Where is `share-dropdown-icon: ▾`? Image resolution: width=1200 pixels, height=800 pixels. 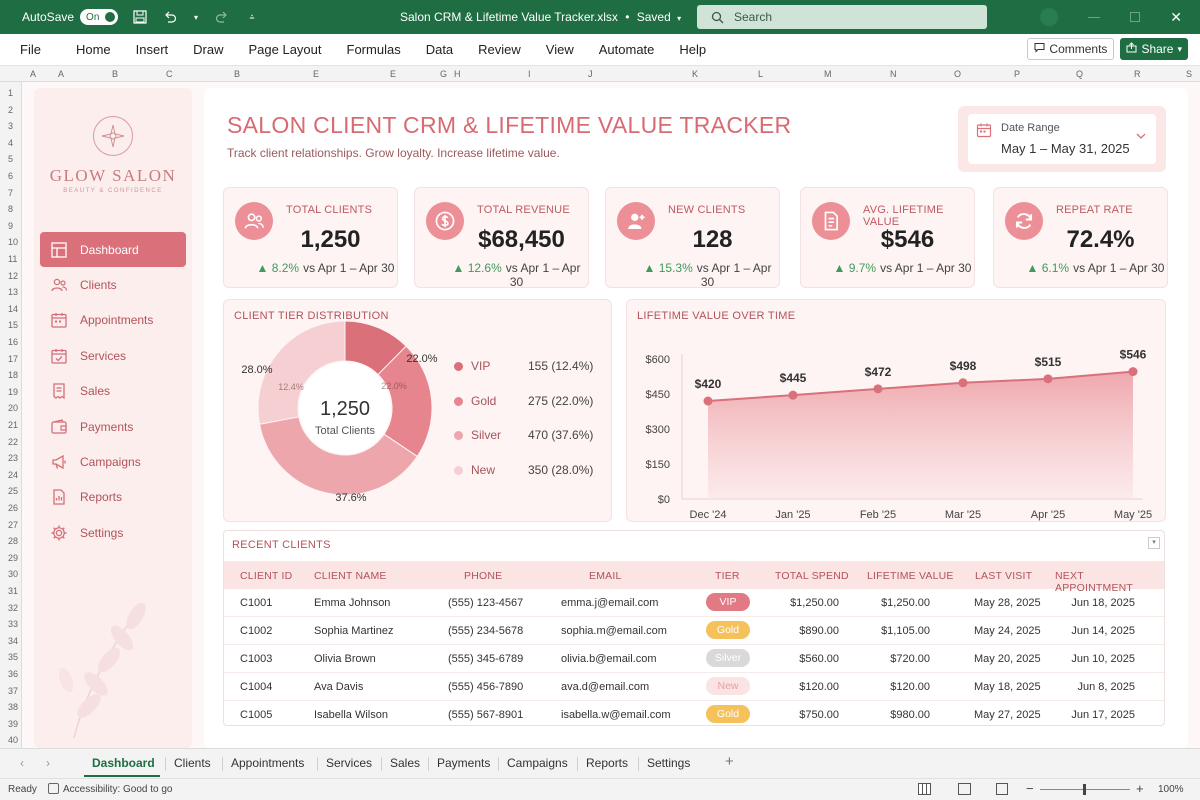 share-dropdown-icon: ▾ is located at coordinates (1179, 48).